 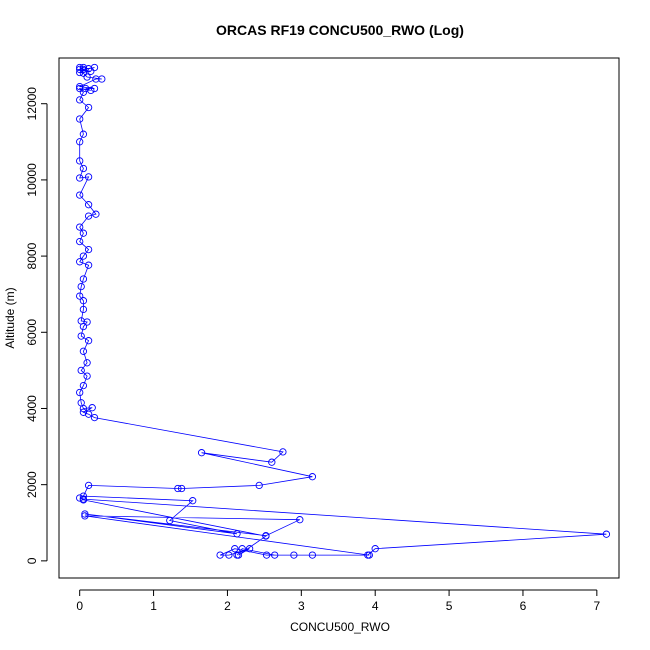 I want to click on y-tick-label: 12000, so click(x=32, y=104).